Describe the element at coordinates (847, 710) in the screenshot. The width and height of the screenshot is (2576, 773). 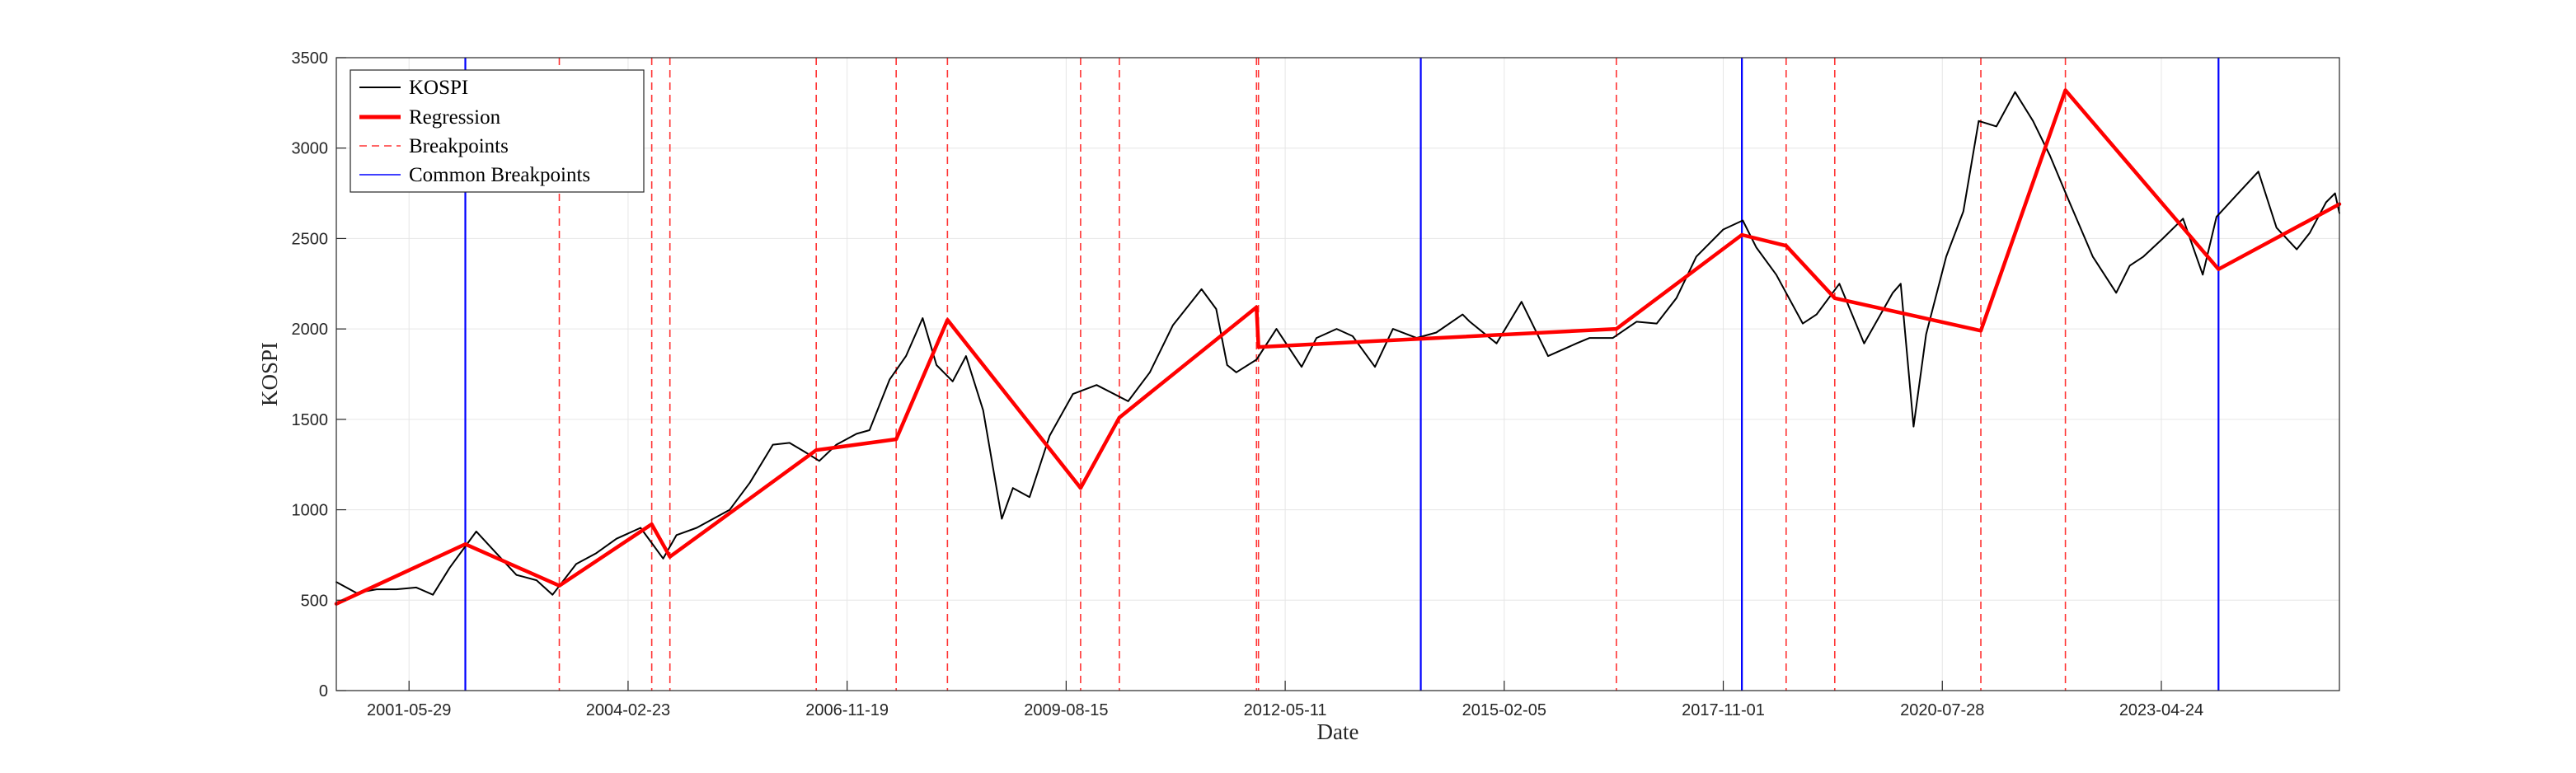
I see `x-tick-label: 2006-11-19` at that location.